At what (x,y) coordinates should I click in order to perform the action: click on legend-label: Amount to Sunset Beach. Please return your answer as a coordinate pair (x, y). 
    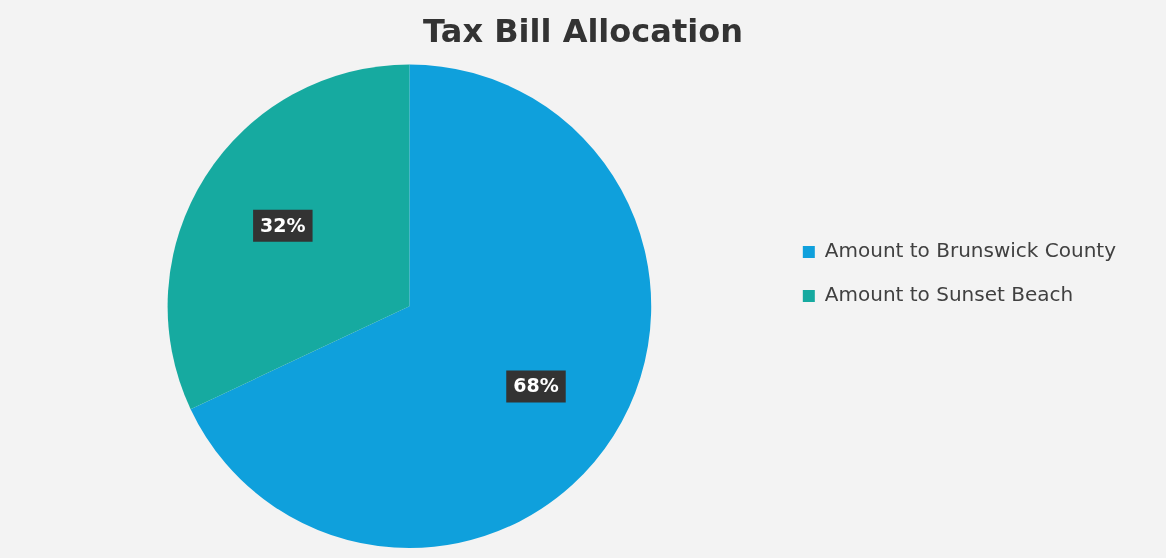
    Looking at the image, I should click on (949, 294).